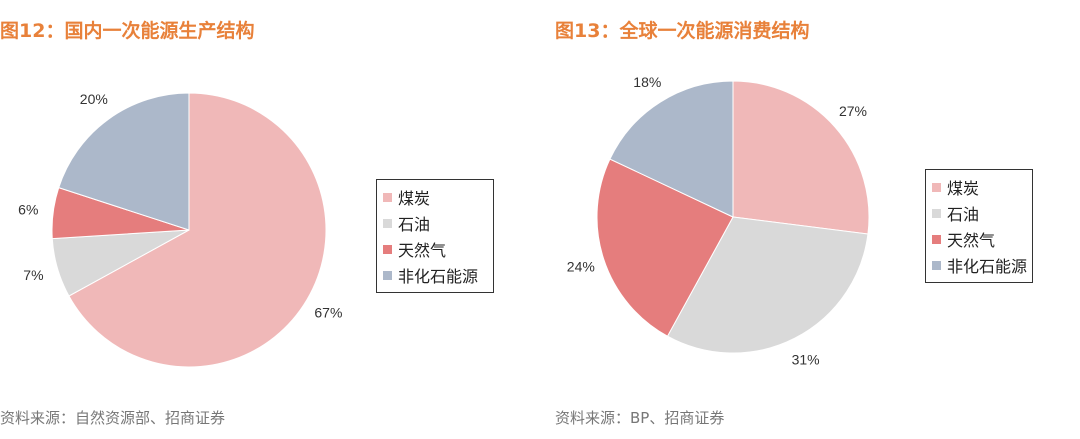 The width and height of the screenshot is (1080, 439). Describe the element at coordinates (94, 99) in the screenshot. I see `pie-label-nonfossil: 20%` at that location.